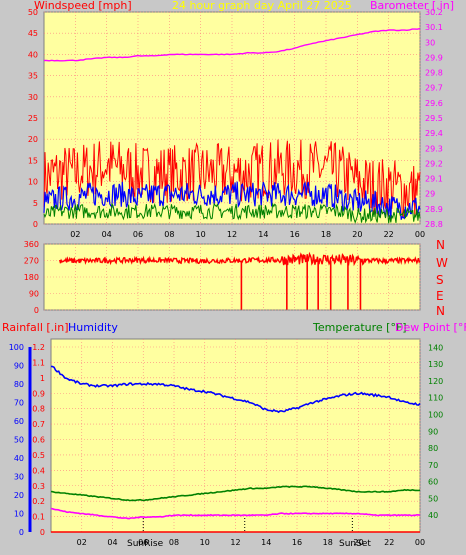  What do you see at coordinates (19, 384) in the screenshot?
I see `humidity-tick-label: 80` at bounding box center [19, 384].